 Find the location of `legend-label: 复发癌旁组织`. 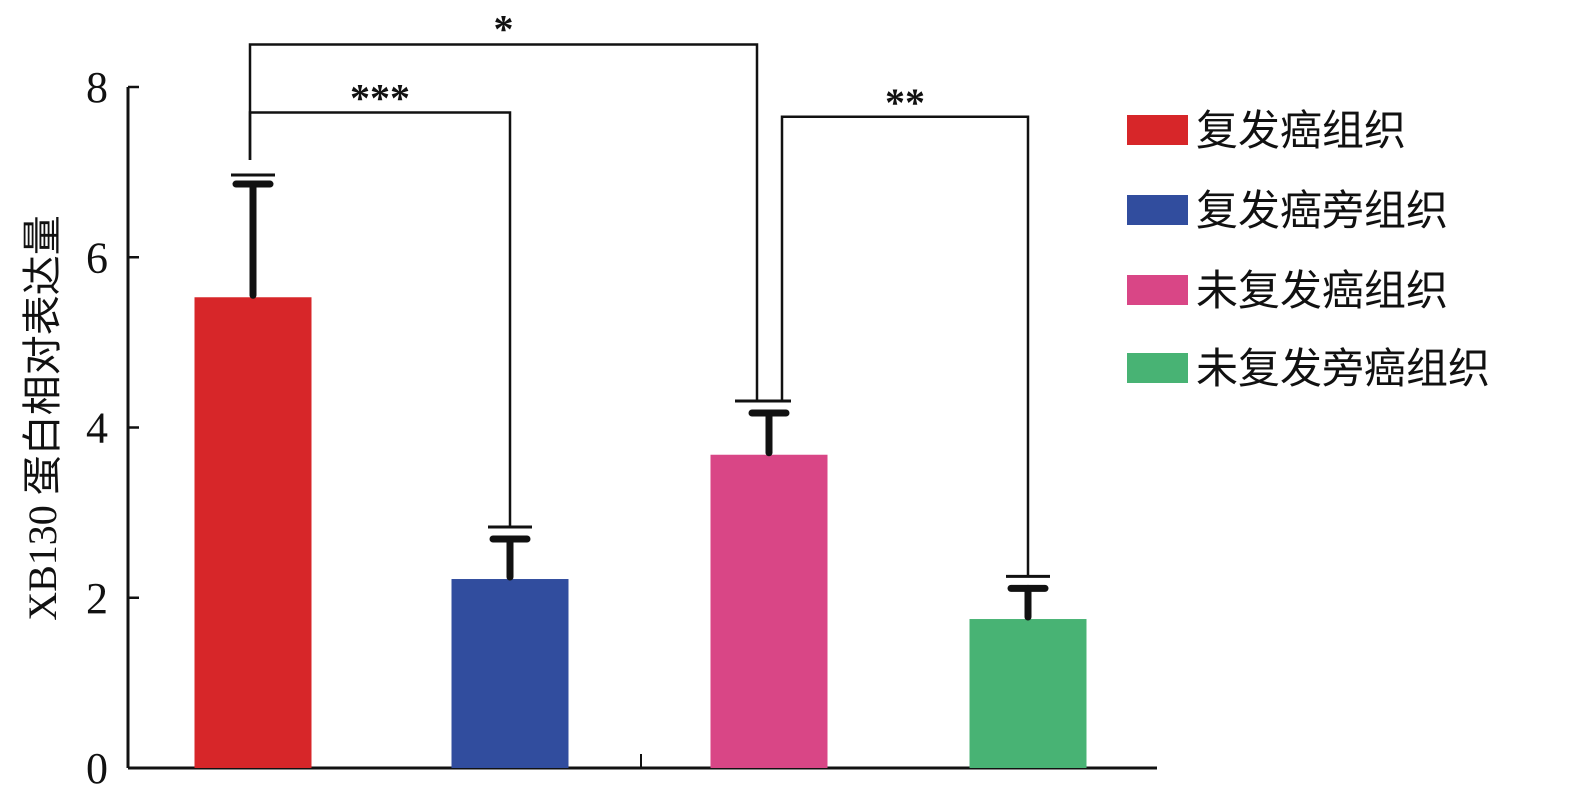

legend-label: 复发癌旁组织 is located at coordinates (1322, 211).